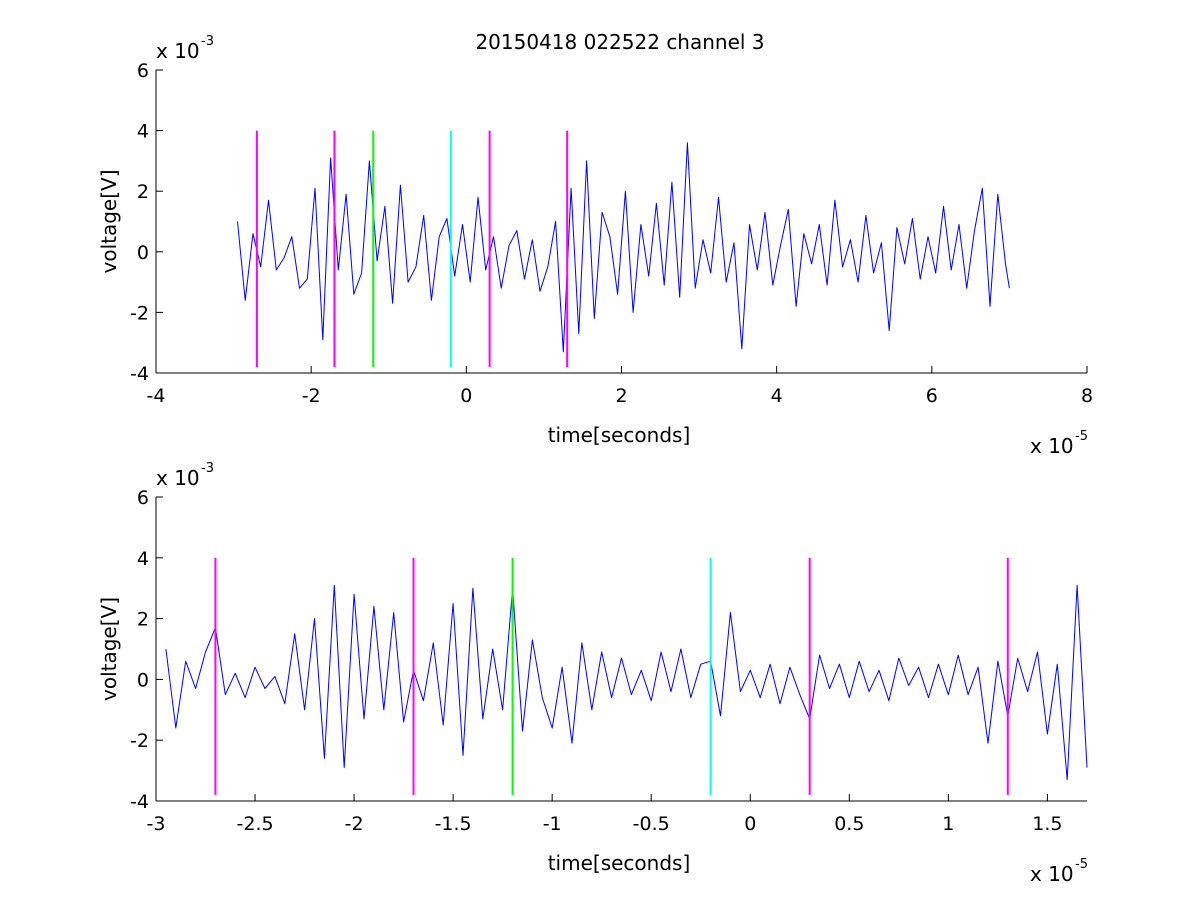 Image resolution: width=1200 pixels, height=901 pixels. Describe the element at coordinates (932, 396) in the screenshot. I see `x-tick-label: 6` at that location.